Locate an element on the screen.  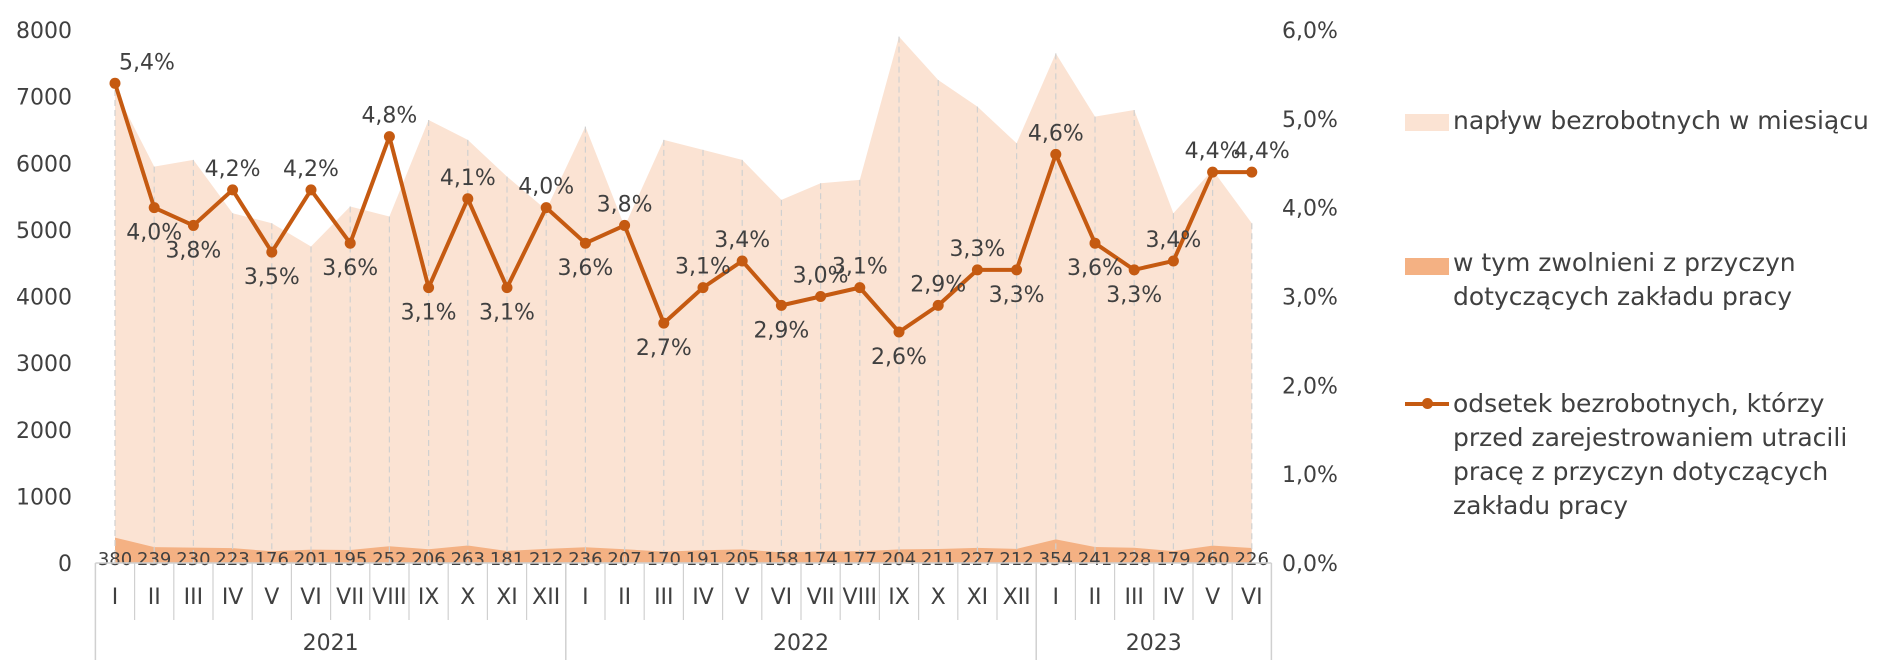
layoff-label: 181 is located at coordinates (507, 559).